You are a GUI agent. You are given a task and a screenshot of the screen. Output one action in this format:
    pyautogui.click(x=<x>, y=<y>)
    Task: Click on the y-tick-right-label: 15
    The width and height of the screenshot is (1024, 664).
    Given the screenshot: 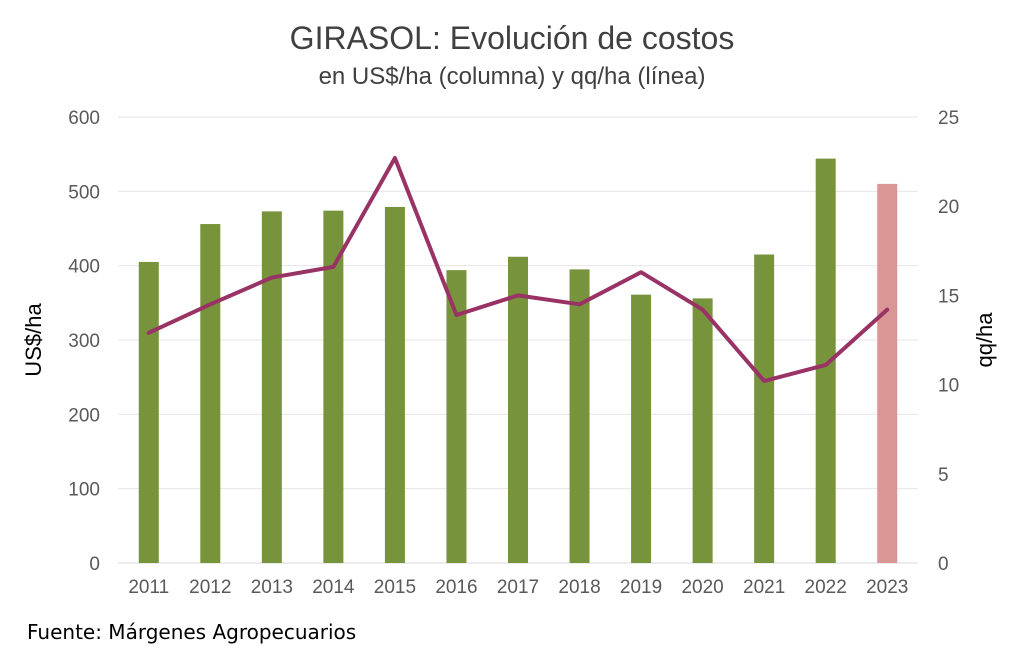 What is the action you would take?
    pyautogui.click(x=948, y=296)
    